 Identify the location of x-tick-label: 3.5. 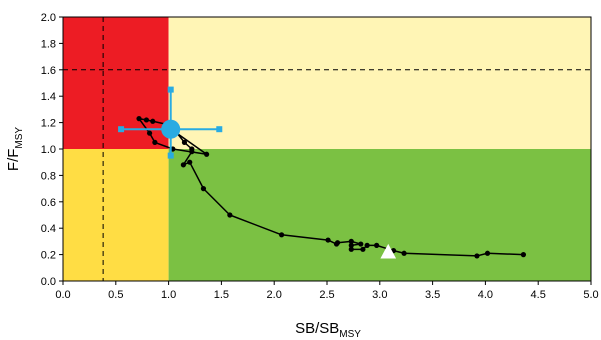
(432, 295).